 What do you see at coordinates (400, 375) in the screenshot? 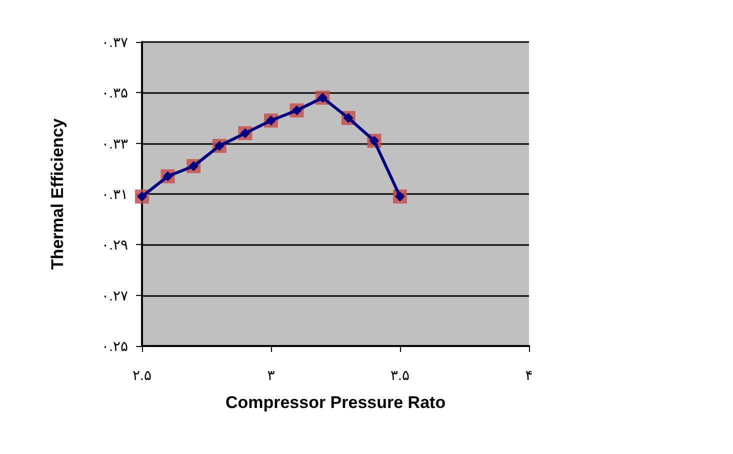
I see `x-tick-label: ۳.۵` at bounding box center [400, 375].